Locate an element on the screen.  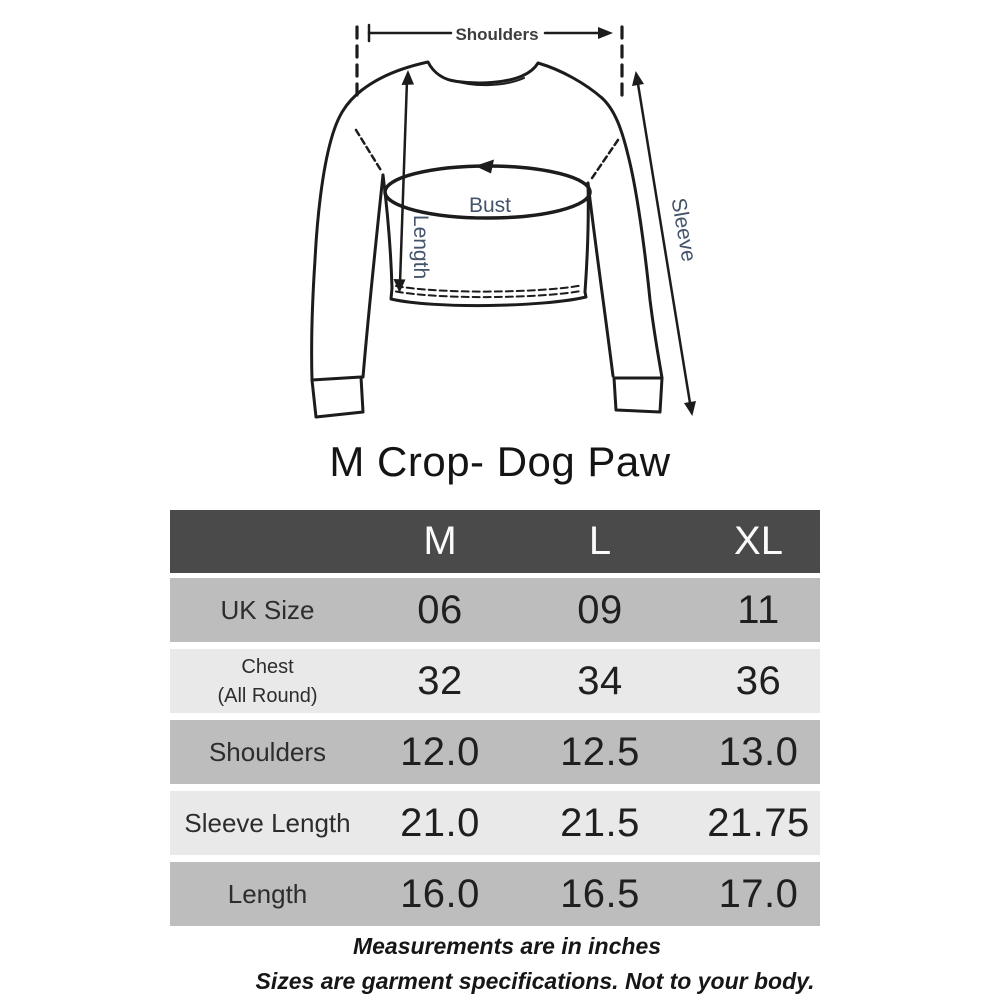
sleeve-top-arrowhead-icon is located at coordinates (638, 78).